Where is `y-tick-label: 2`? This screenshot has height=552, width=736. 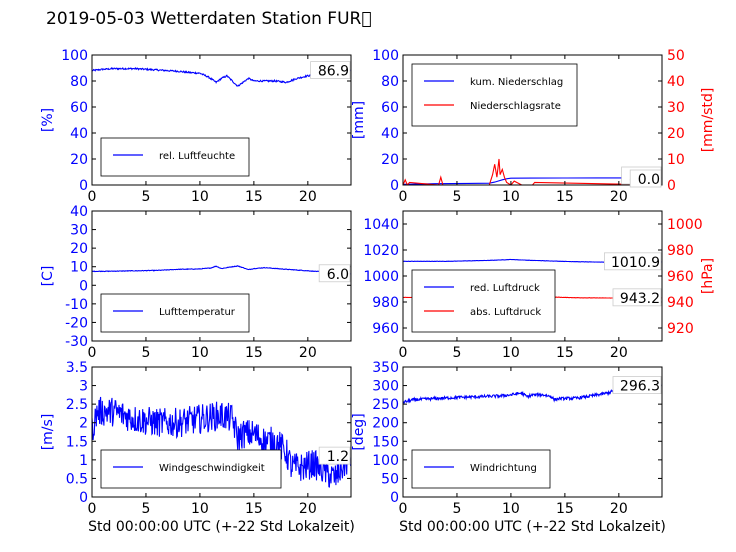
y-tick-label: 2 is located at coordinates (83, 424).